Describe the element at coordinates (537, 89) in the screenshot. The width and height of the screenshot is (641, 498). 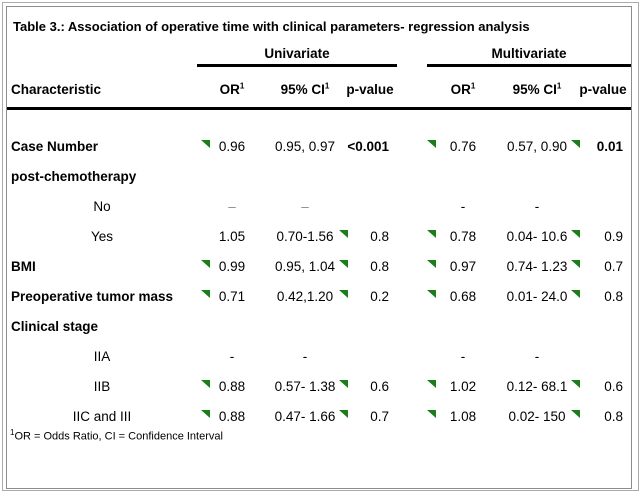
I see `multi-ci-header: 95% CI1` at that location.